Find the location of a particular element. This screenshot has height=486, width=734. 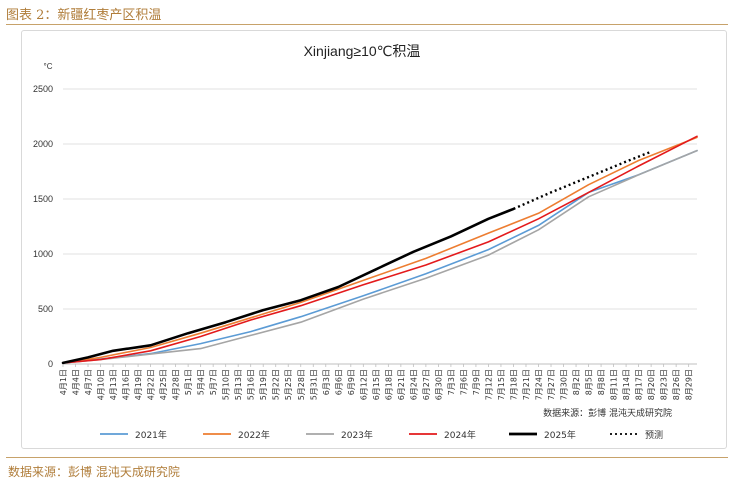

figure-label: 图表 2：新疆红枣产区积温 is located at coordinates (84, 15).